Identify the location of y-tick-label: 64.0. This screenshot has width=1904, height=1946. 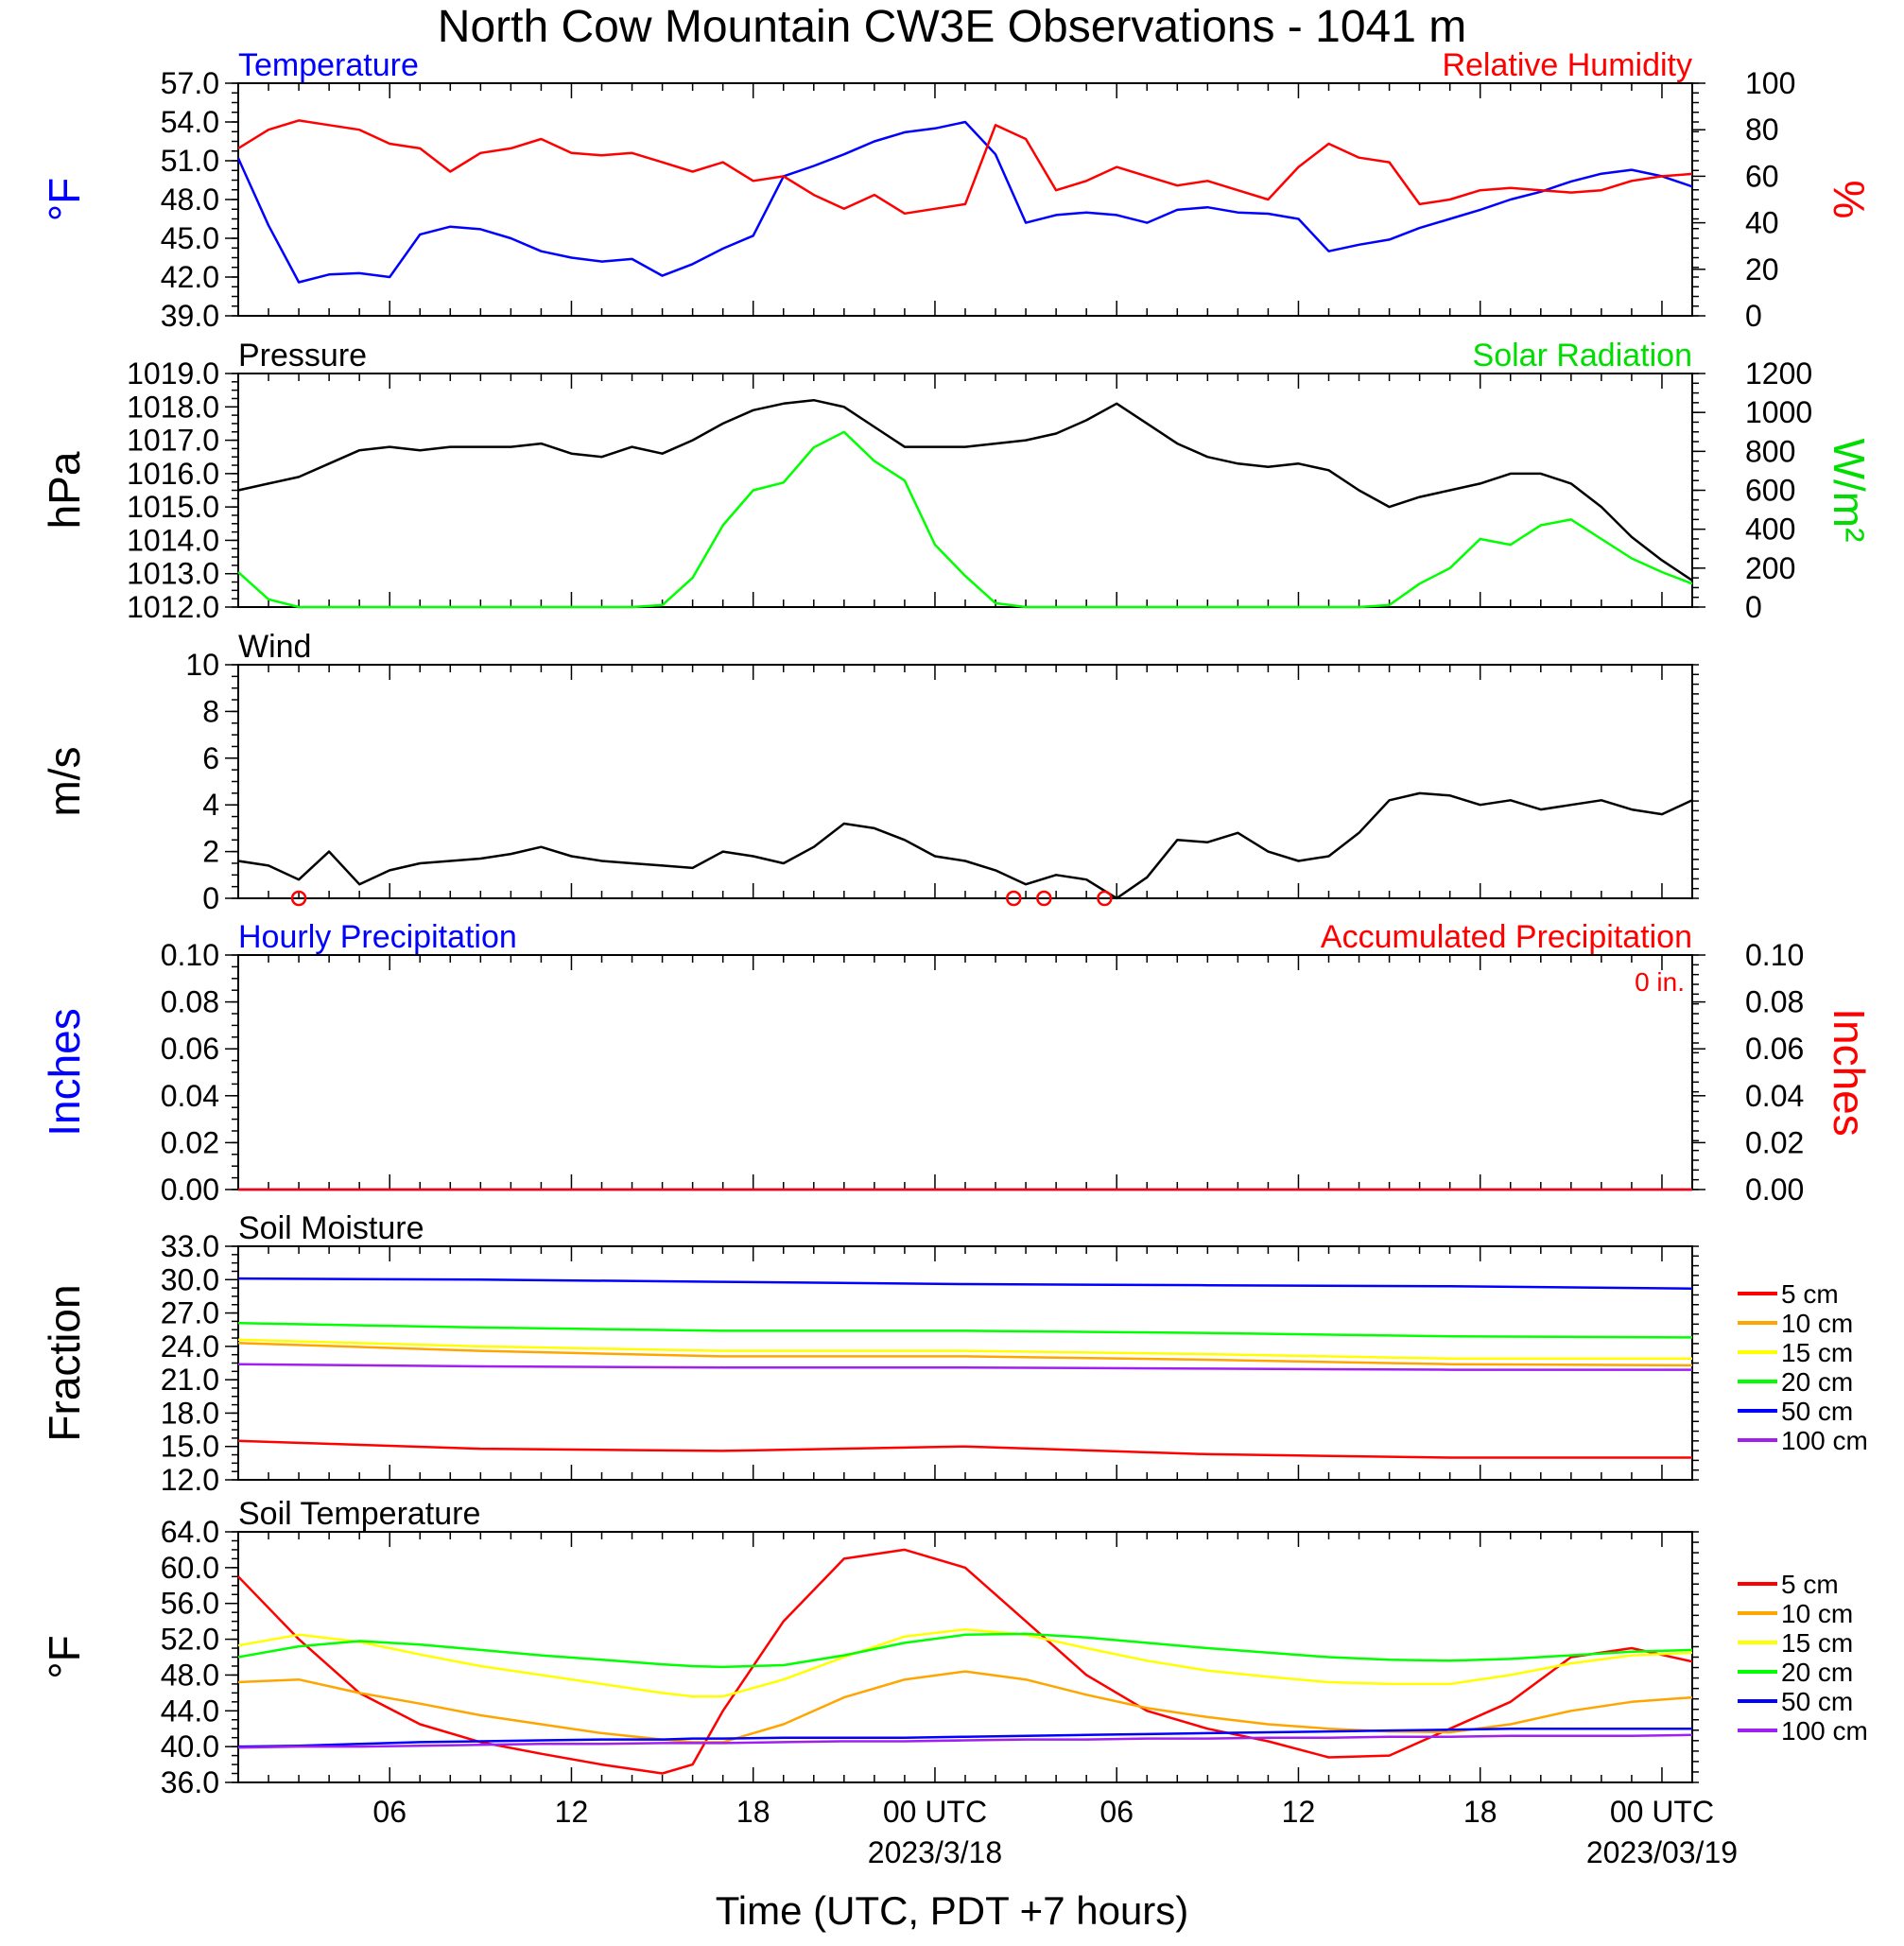
(190, 1532).